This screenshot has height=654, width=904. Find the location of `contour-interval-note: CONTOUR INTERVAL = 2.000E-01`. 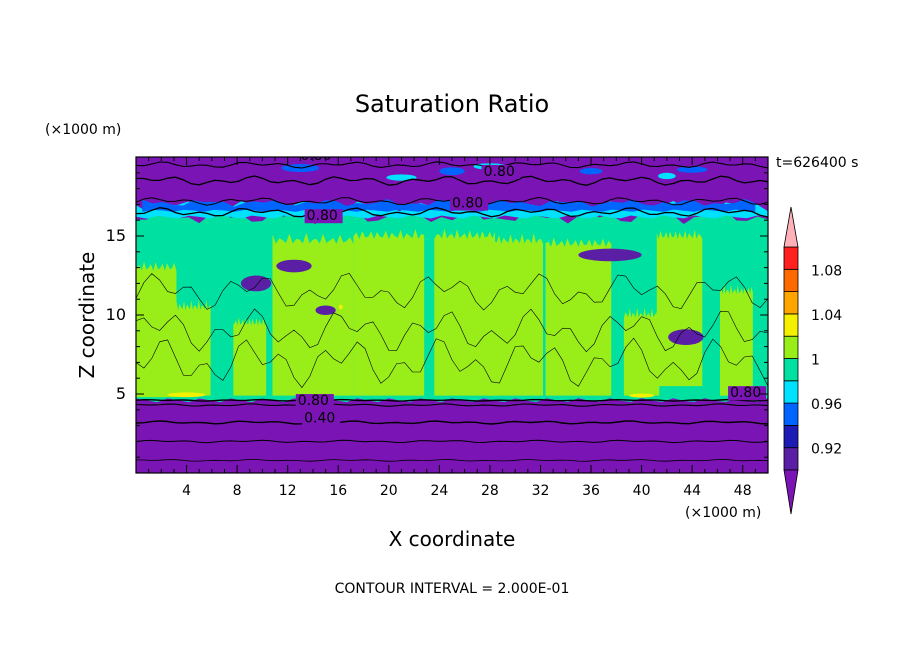

contour-interval-note: CONTOUR INTERVAL = 2.000E-01 is located at coordinates (452, 589).